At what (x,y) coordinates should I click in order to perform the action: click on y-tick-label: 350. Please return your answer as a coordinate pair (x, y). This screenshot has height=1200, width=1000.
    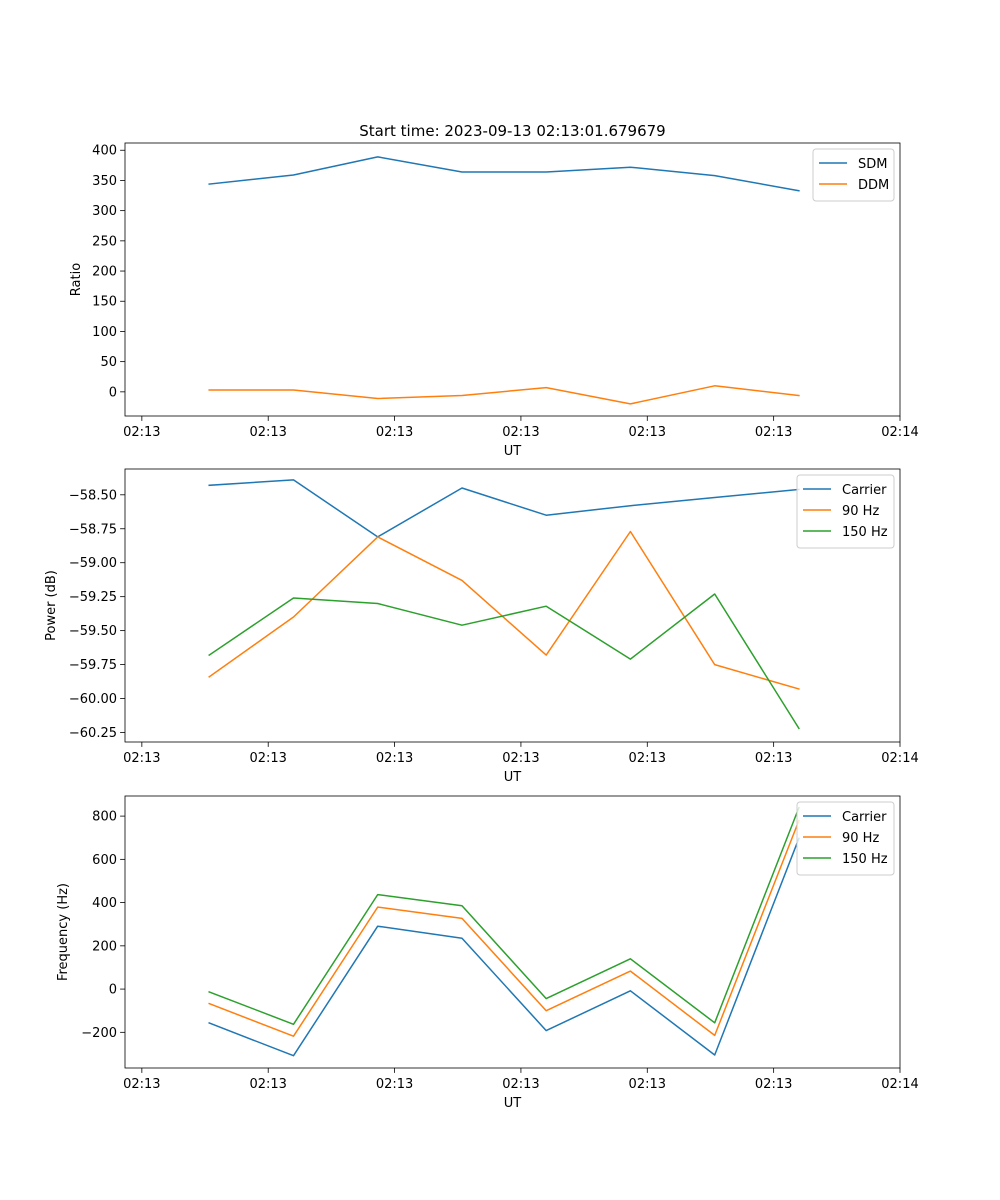
    Looking at the image, I should click on (104, 181).